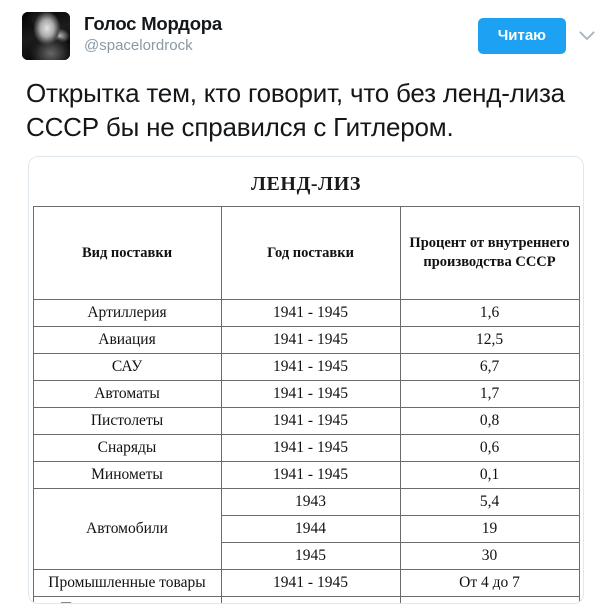  What do you see at coordinates (306, 184) in the screenshot?
I see `table-title: ЛЕНД-ЛИЗ` at bounding box center [306, 184].